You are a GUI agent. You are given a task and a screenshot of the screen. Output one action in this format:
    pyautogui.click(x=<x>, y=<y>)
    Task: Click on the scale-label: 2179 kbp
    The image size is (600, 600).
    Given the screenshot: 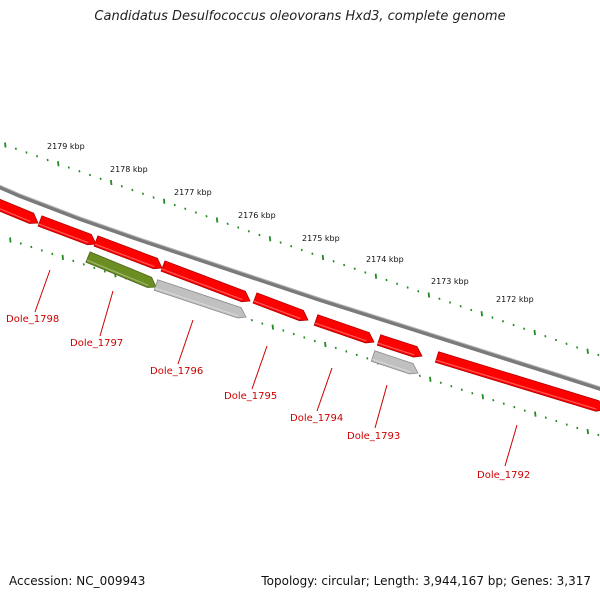 What is the action you would take?
    pyautogui.click(x=66, y=146)
    